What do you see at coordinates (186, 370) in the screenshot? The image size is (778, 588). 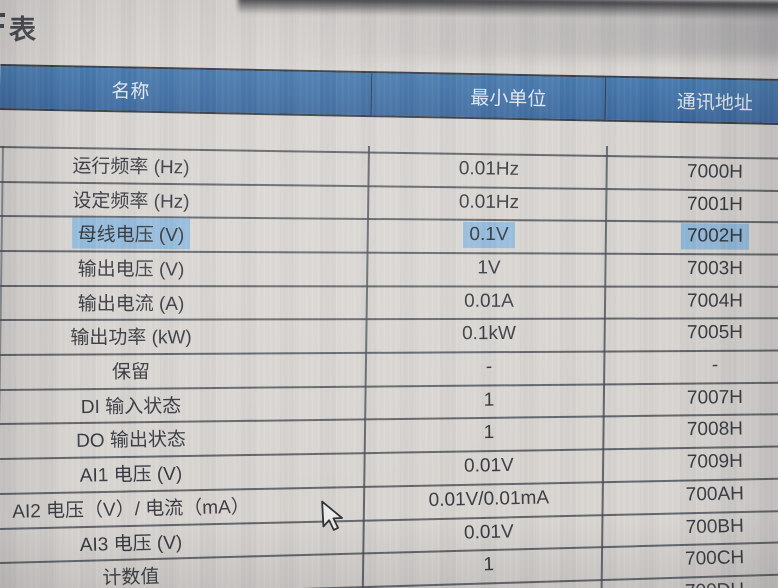 I see `cell-name: 保留` at bounding box center [186, 370].